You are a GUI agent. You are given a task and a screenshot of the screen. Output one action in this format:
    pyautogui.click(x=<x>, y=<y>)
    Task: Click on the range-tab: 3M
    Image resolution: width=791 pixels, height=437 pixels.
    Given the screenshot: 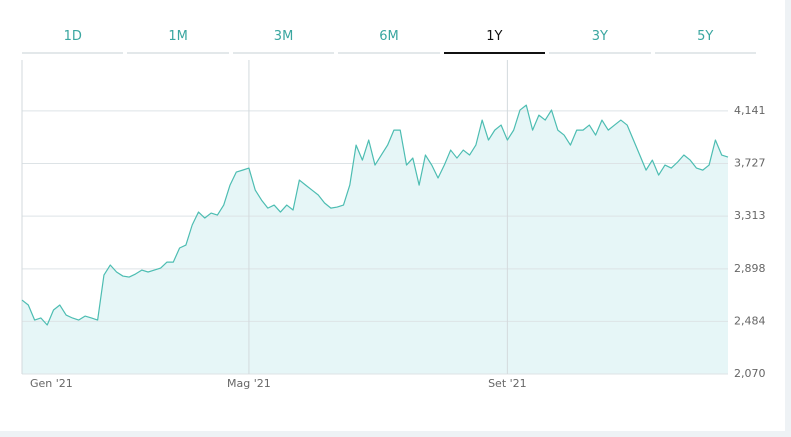 What is the action you would take?
    pyautogui.click(x=283, y=39)
    